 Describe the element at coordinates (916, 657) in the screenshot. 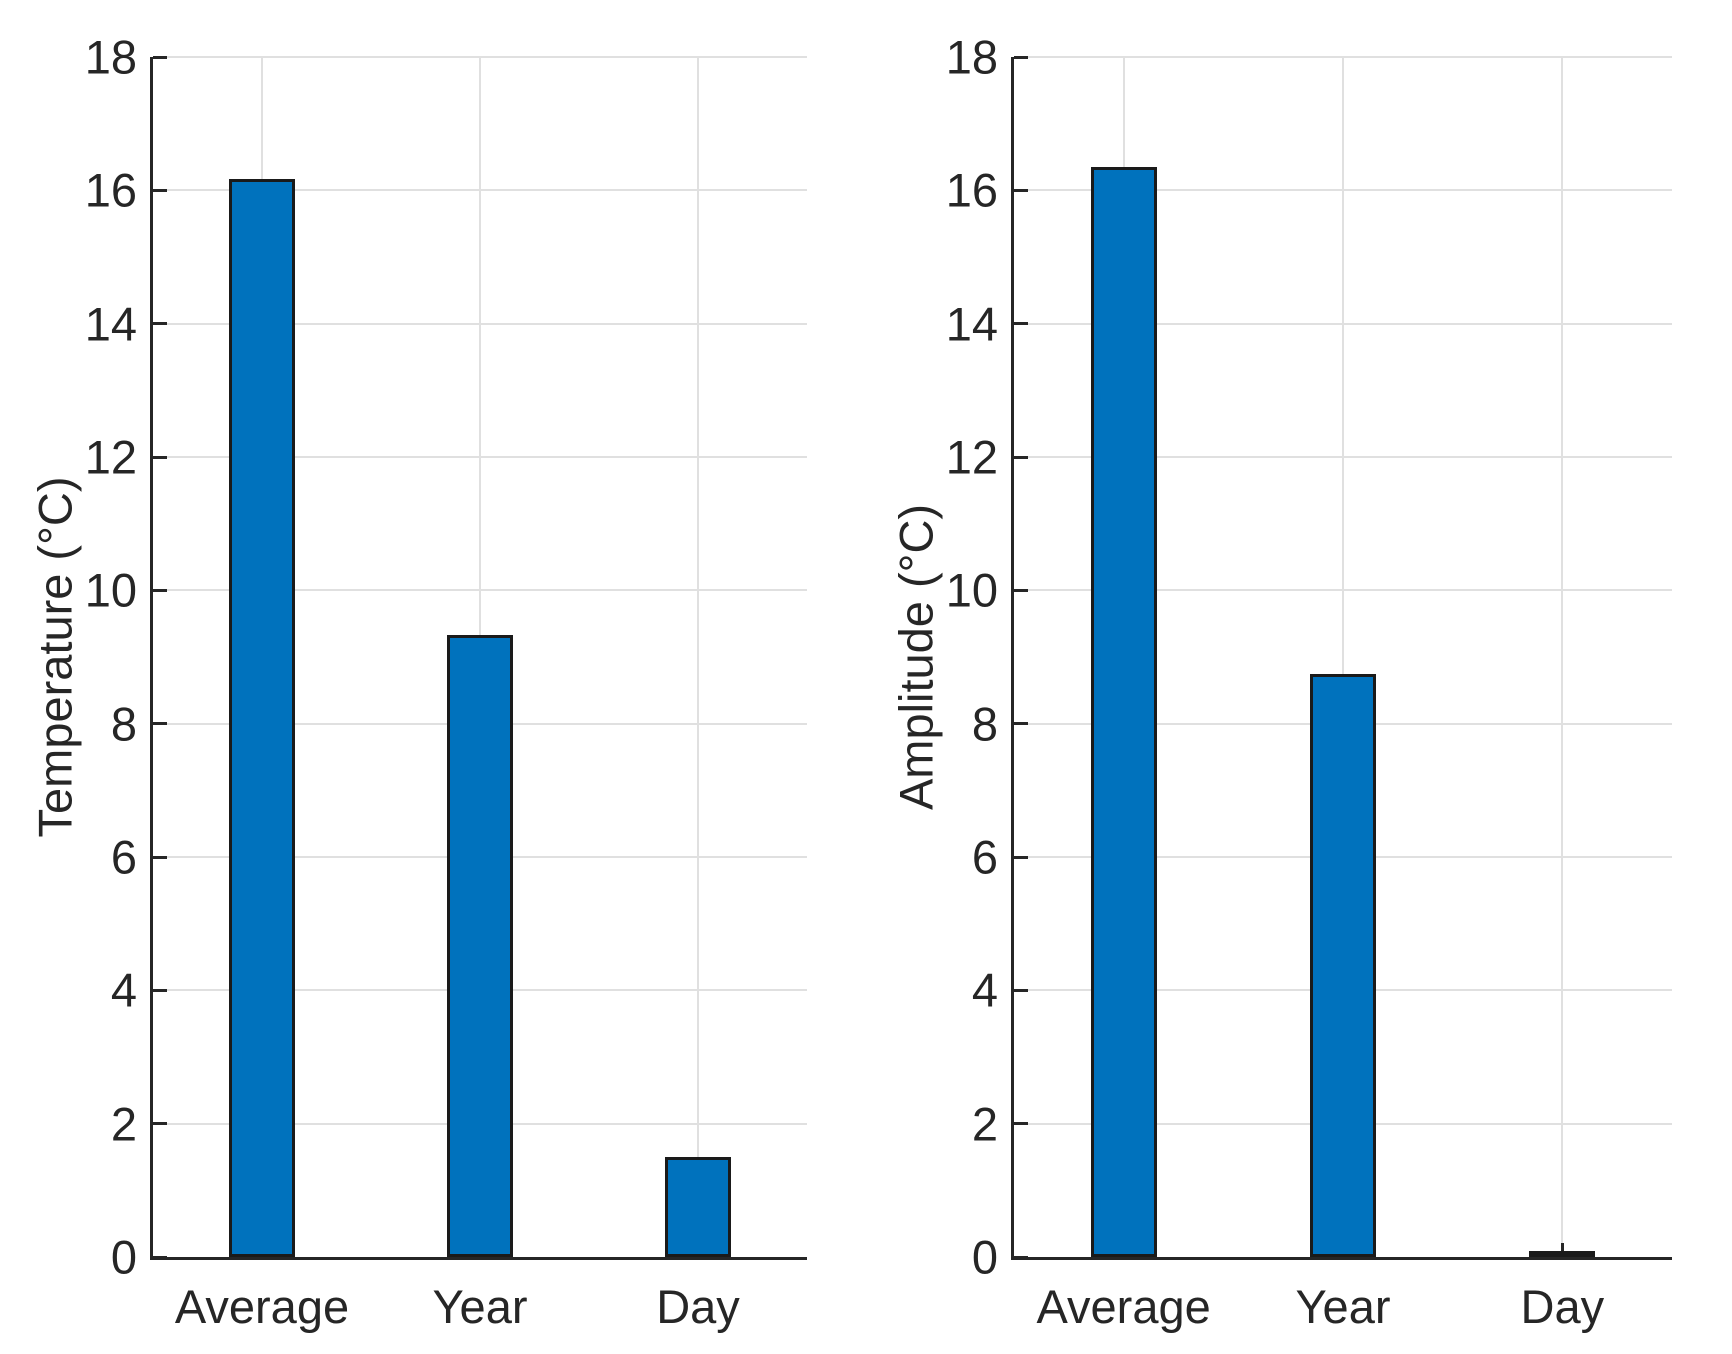

I see `y-axis-label: Amplitude (°C)` at that location.